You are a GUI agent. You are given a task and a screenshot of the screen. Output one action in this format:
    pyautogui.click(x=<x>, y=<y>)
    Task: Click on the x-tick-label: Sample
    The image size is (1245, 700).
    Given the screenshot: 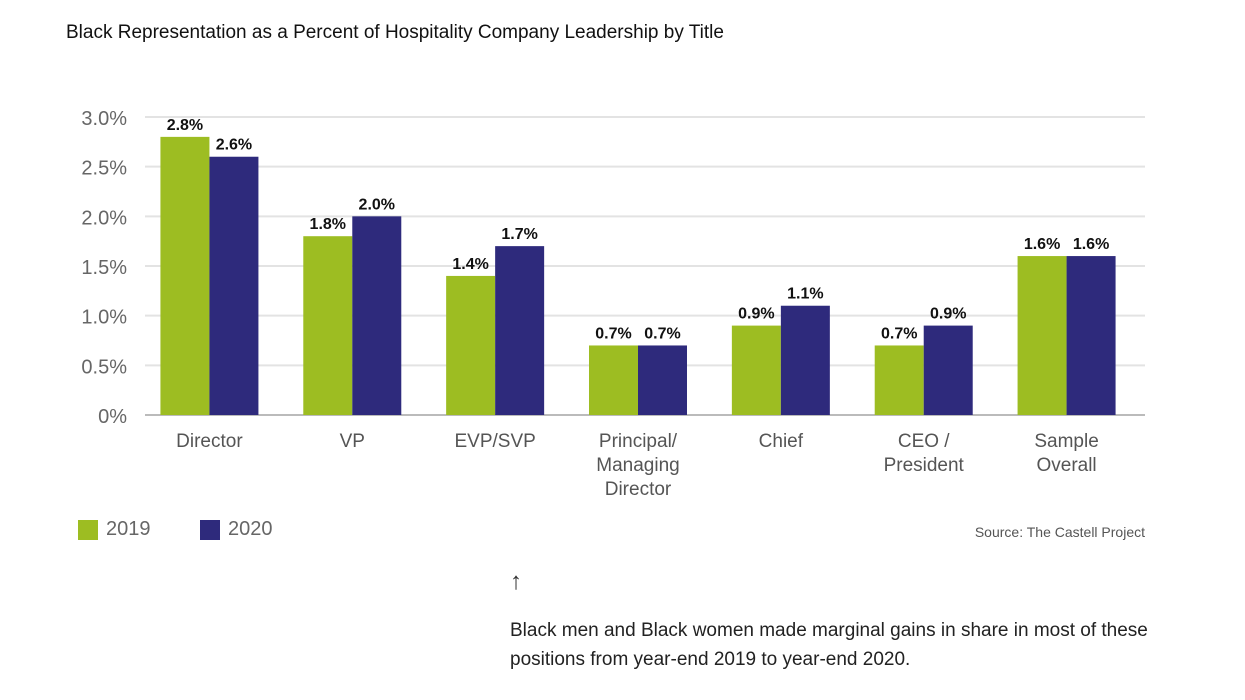 What is the action you would take?
    pyautogui.click(x=1066, y=441)
    